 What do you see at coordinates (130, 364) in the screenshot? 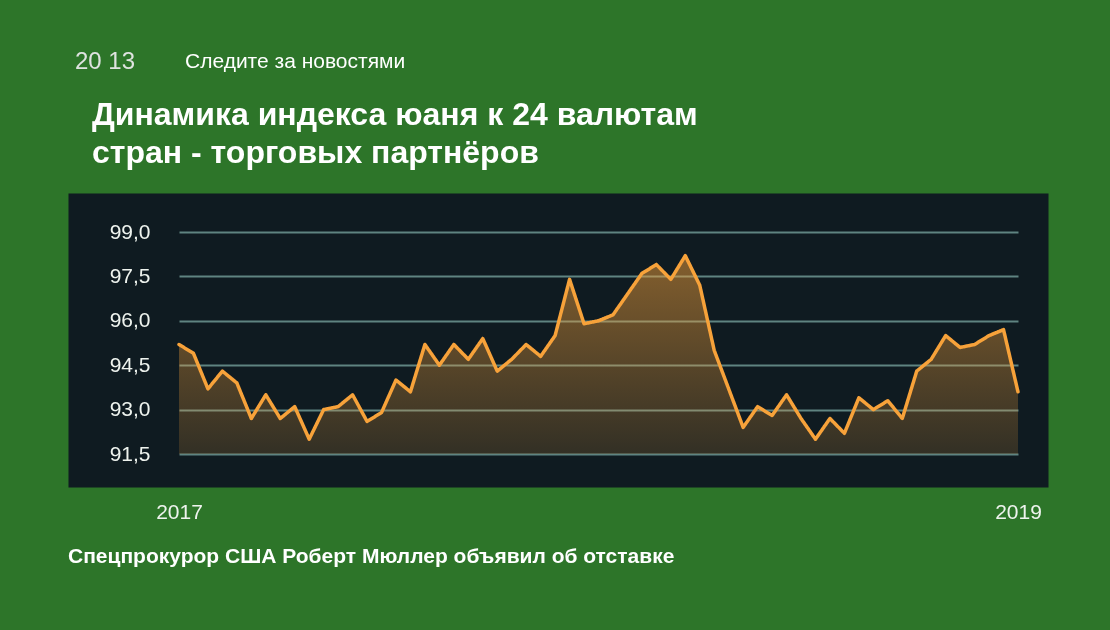
I see `y-tick-label: 94,5` at bounding box center [130, 364].